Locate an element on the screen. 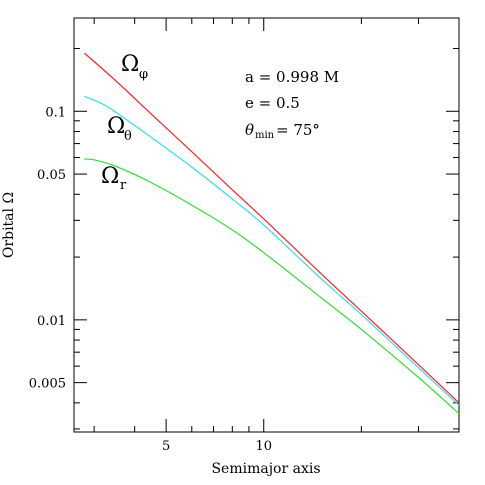 This screenshot has width=485, height=485. y-tick-label: 0.005 is located at coordinates (47, 384).